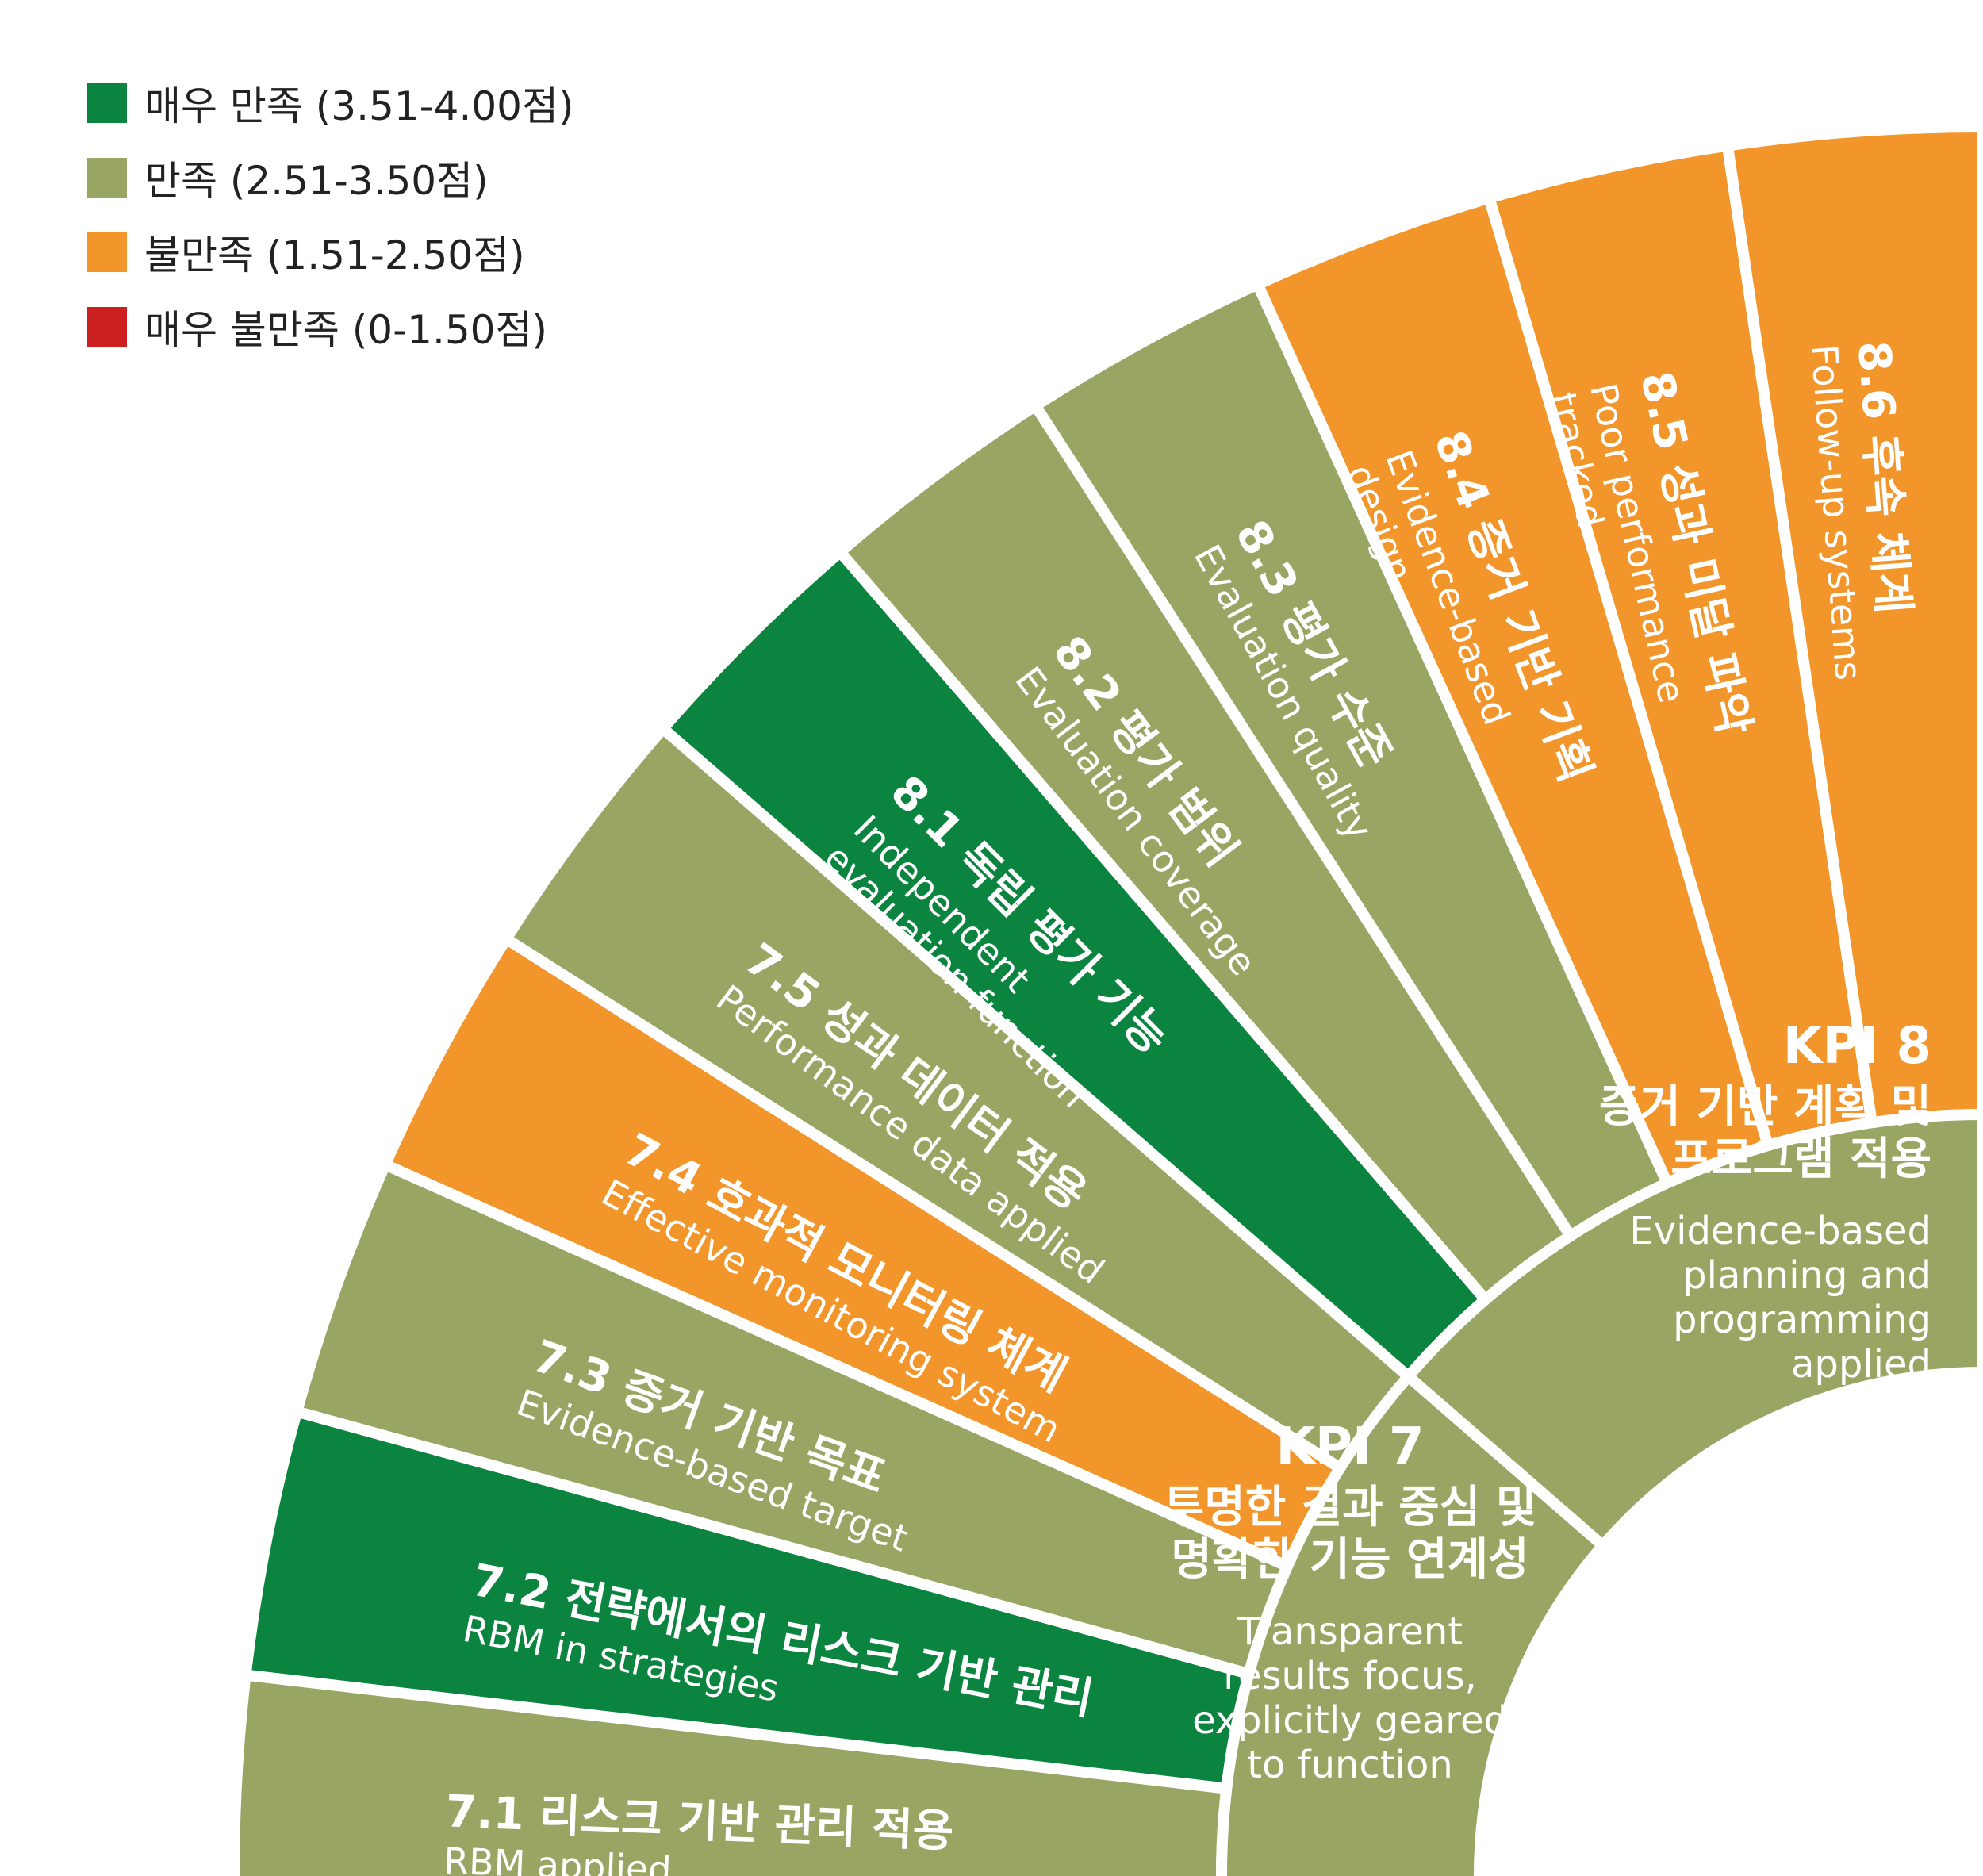  What do you see at coordinates (335, 255) in the screenshot?
I see `legend-label: 불만족 (1.51-2.50점)` at bounding box center [335, 255].